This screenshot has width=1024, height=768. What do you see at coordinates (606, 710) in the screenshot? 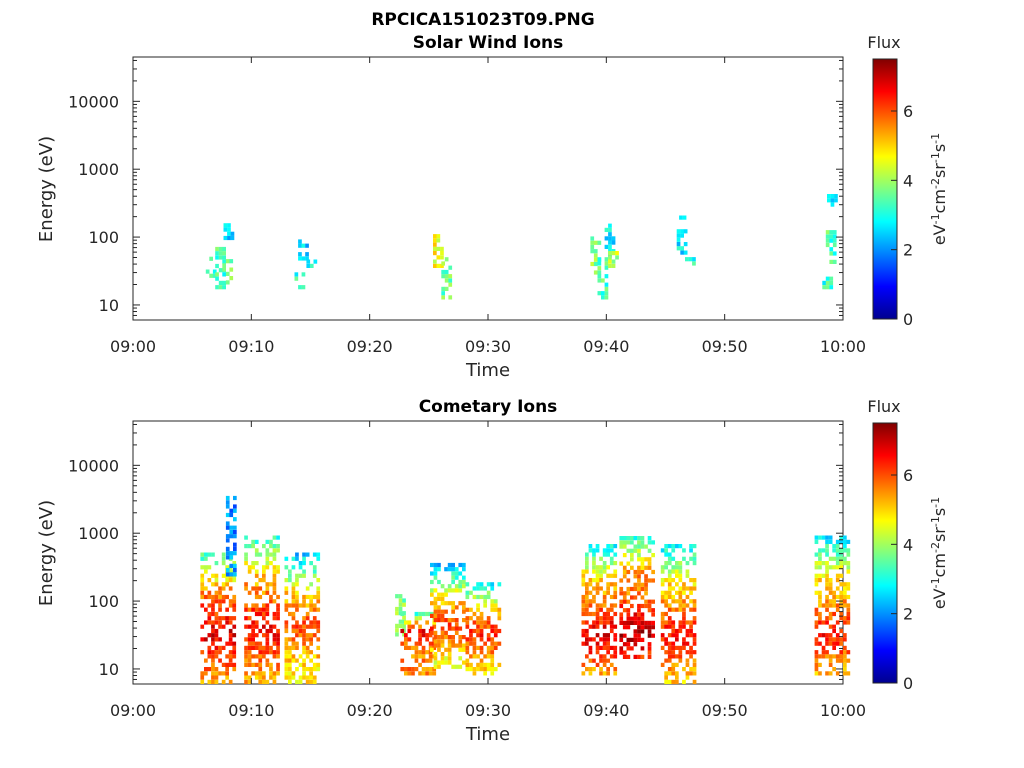
I see `x-tick-label: 09:40` at bounding box center [606, 710].